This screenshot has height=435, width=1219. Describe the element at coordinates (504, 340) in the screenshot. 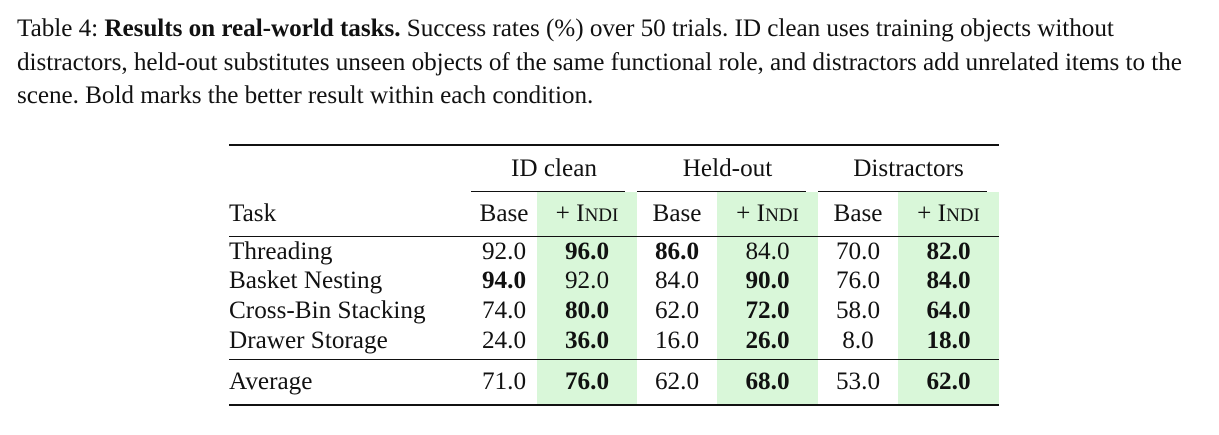

I see `value: 24.0` at that location.